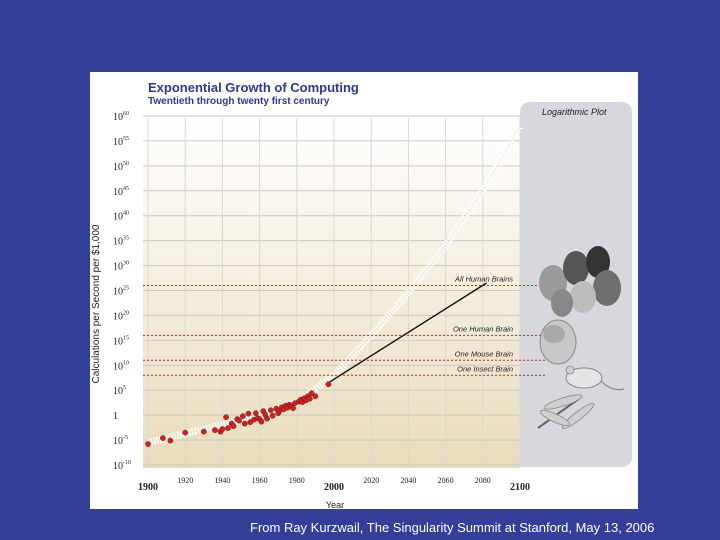 The height and width of the screenshot is (540, 720). I want to click on human-brain-illustration, so click(558, 342).